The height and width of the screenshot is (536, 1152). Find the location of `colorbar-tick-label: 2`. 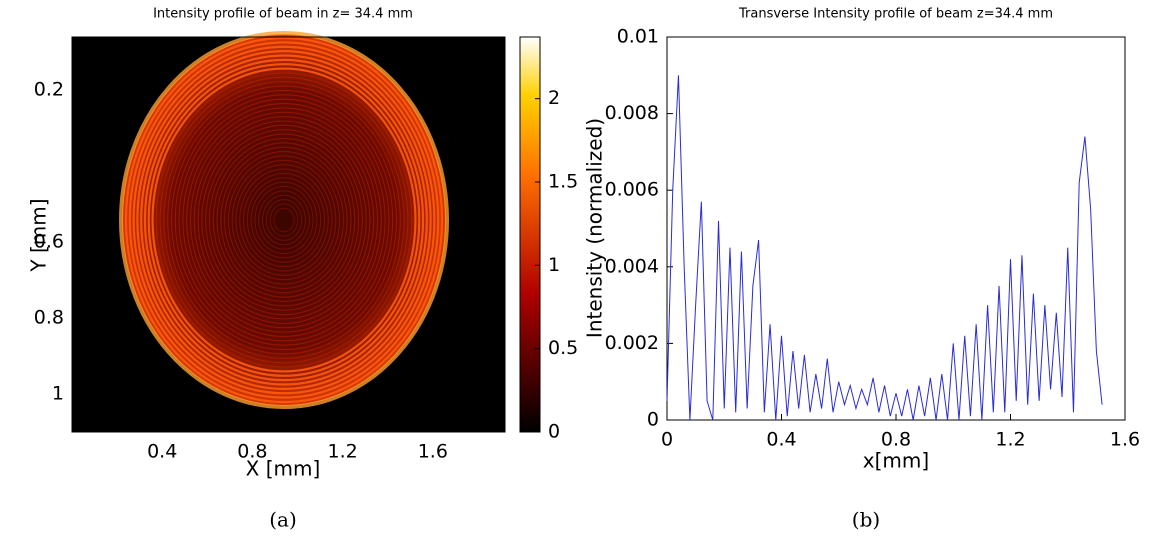

colorbar-tick-label: 2 is located at coordinates (554, 98).